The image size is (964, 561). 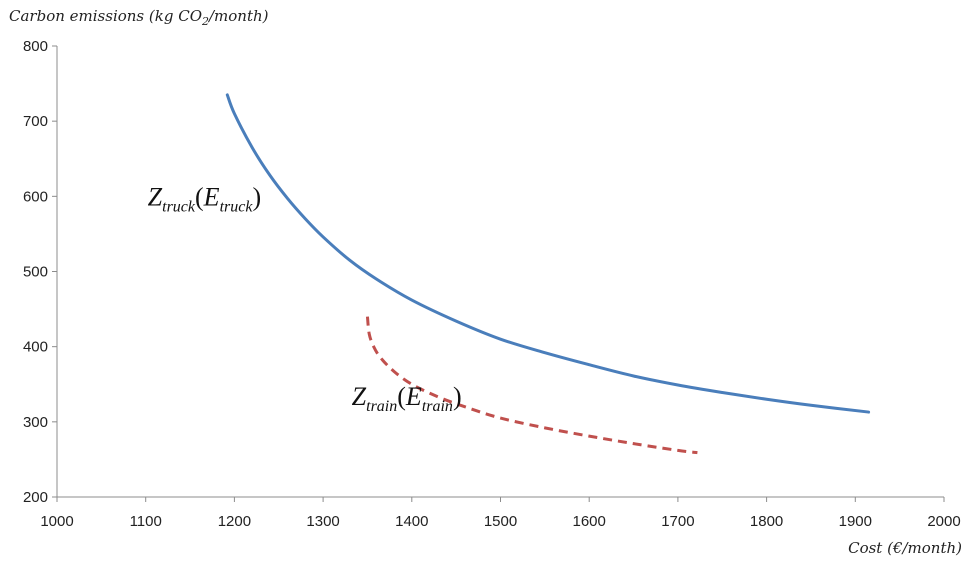 I want to click on y-tick-label: 500, so click(x=35, y=272).